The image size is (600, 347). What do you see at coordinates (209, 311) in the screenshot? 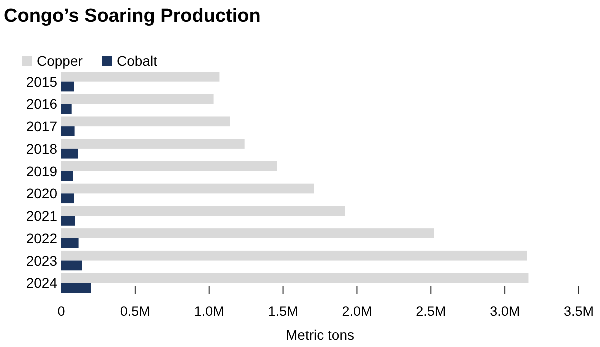
I see `x-tick-label: 1.0M` at bounding box center [209, 311].